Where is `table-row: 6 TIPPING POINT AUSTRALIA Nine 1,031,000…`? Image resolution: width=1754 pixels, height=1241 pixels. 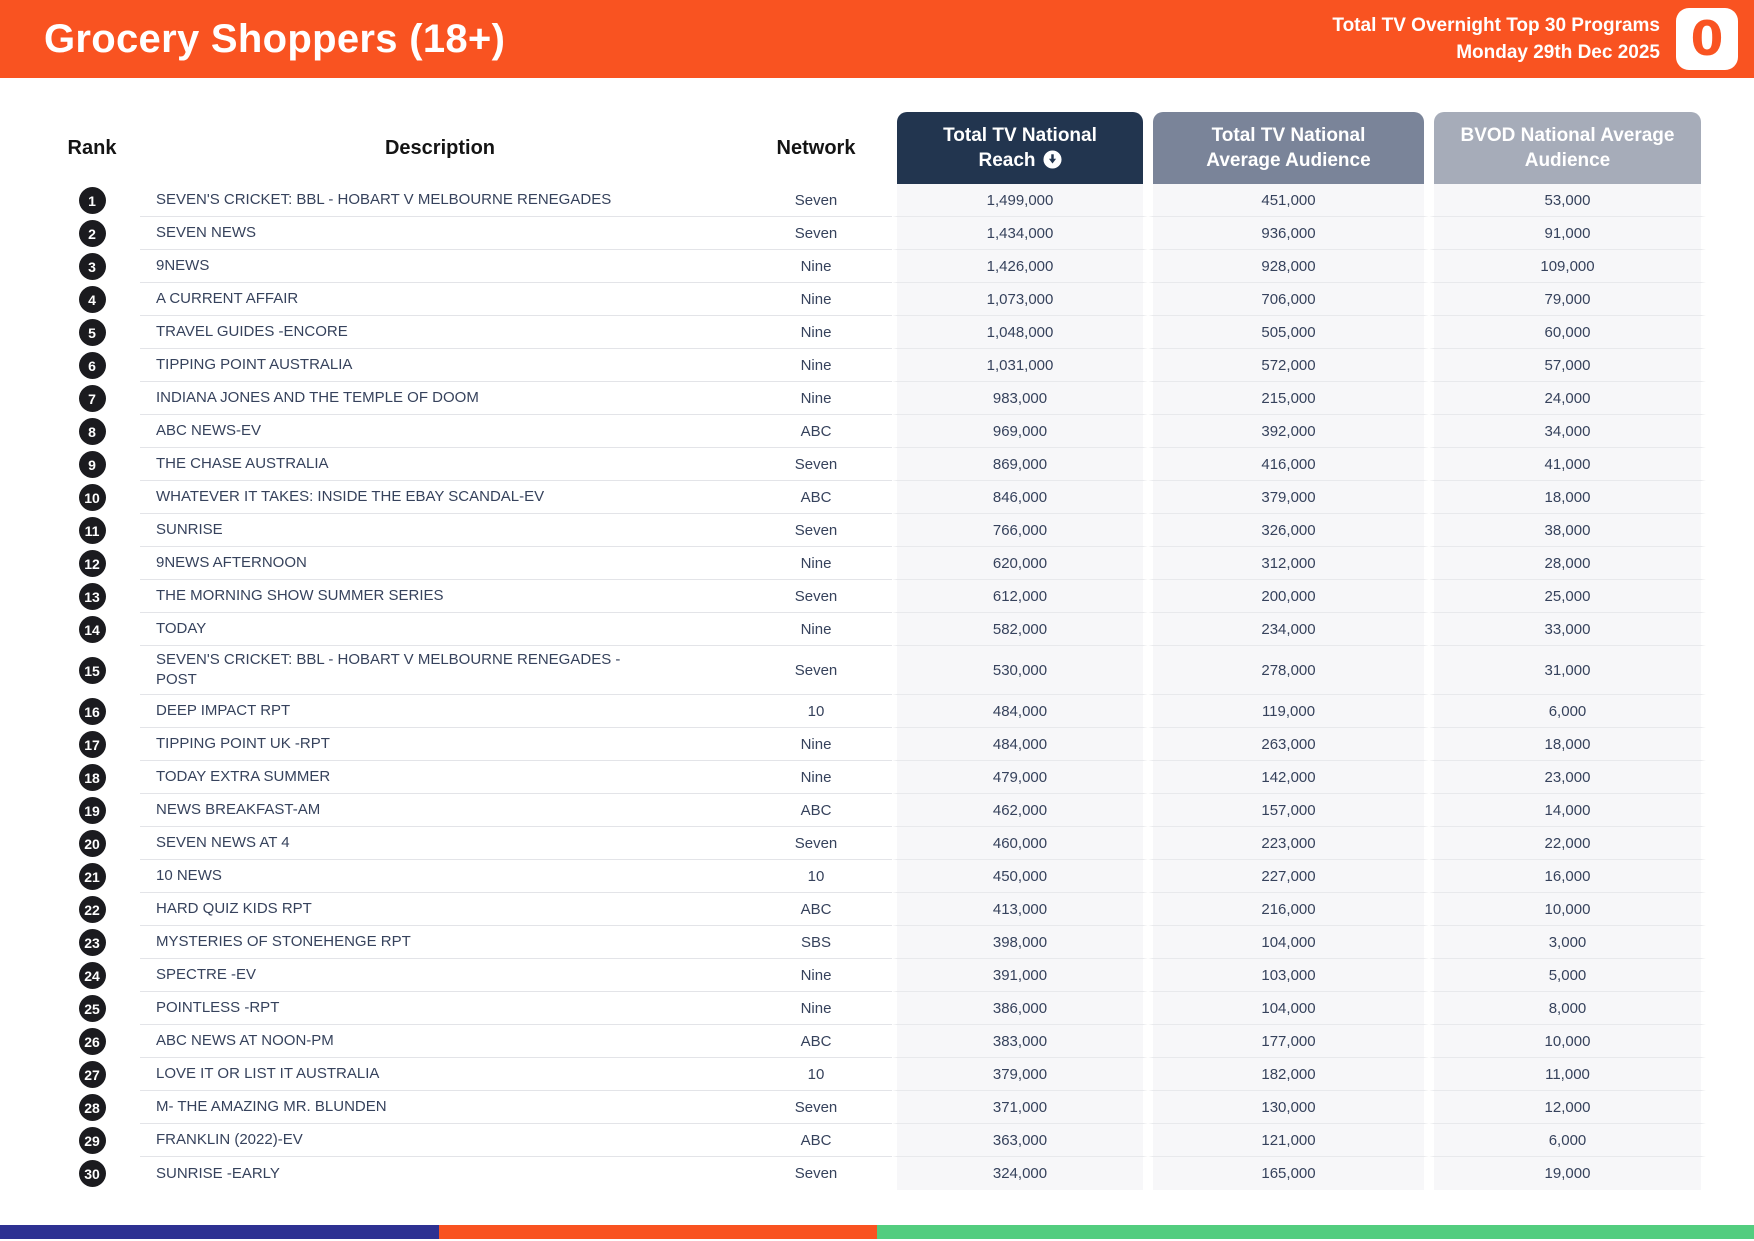
table-row: 6 TIPPING POINT AUSTRALIA Nine 1,031,000… is located at coordinates (877, 365).